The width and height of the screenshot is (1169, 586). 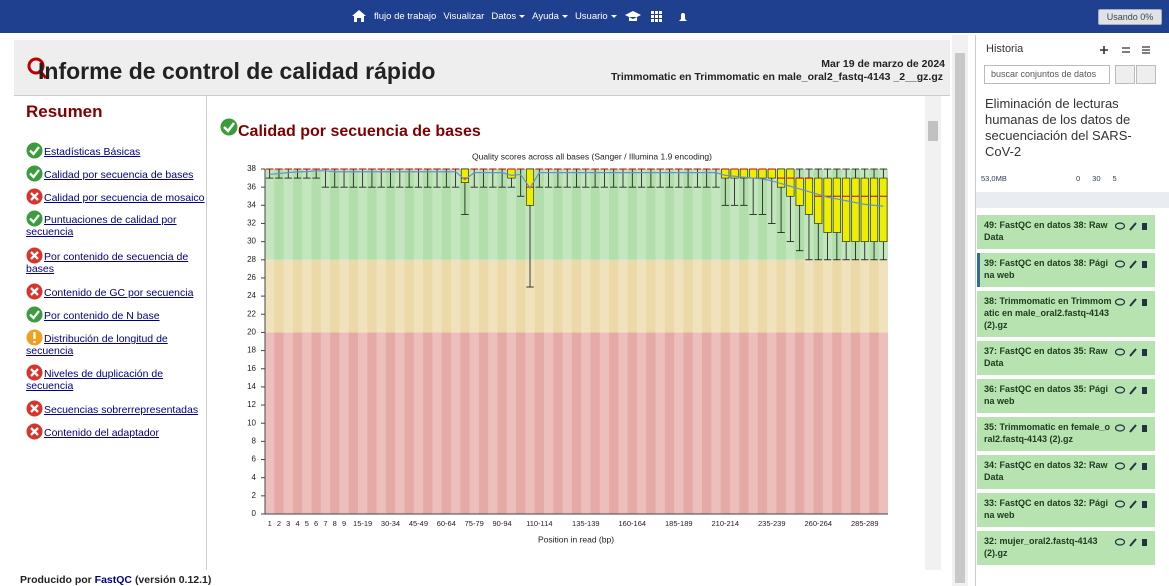 I want to click on nav-item: Datos, so click(x=508, y=16).